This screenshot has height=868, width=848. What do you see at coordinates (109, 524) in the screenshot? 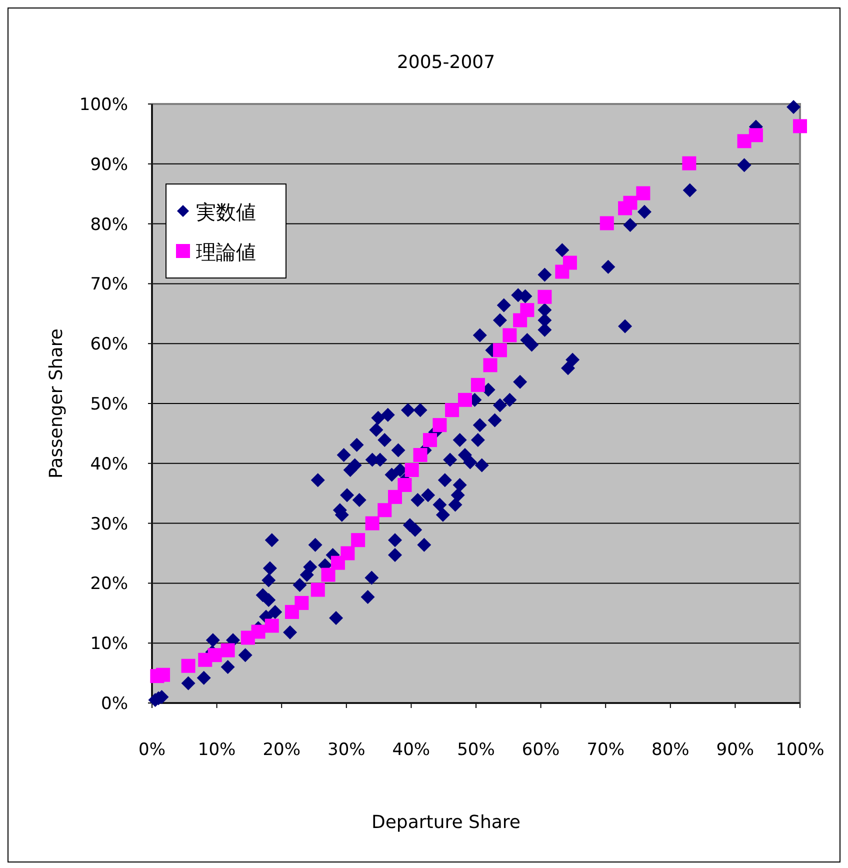
I see `y-tick-label: 30%` at bounding box center [109, 524].